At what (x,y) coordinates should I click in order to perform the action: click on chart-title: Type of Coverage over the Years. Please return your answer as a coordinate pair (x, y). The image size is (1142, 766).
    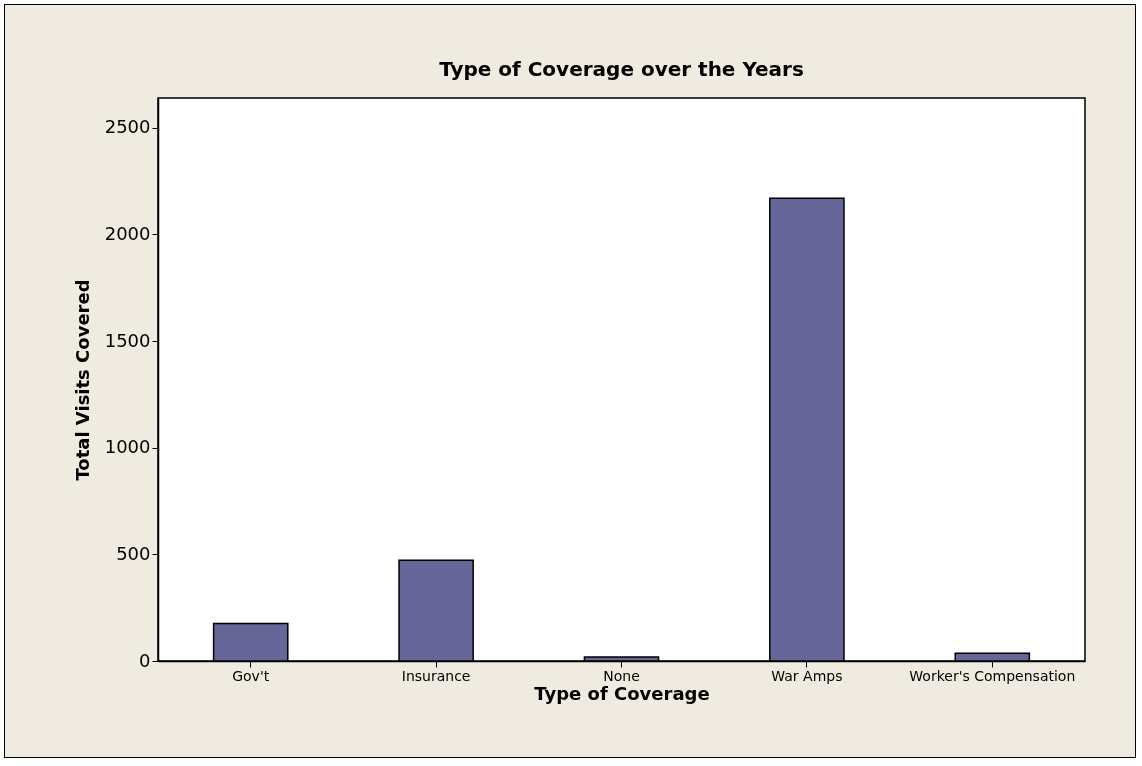
    Looking at the image, I should click on (621, 69).